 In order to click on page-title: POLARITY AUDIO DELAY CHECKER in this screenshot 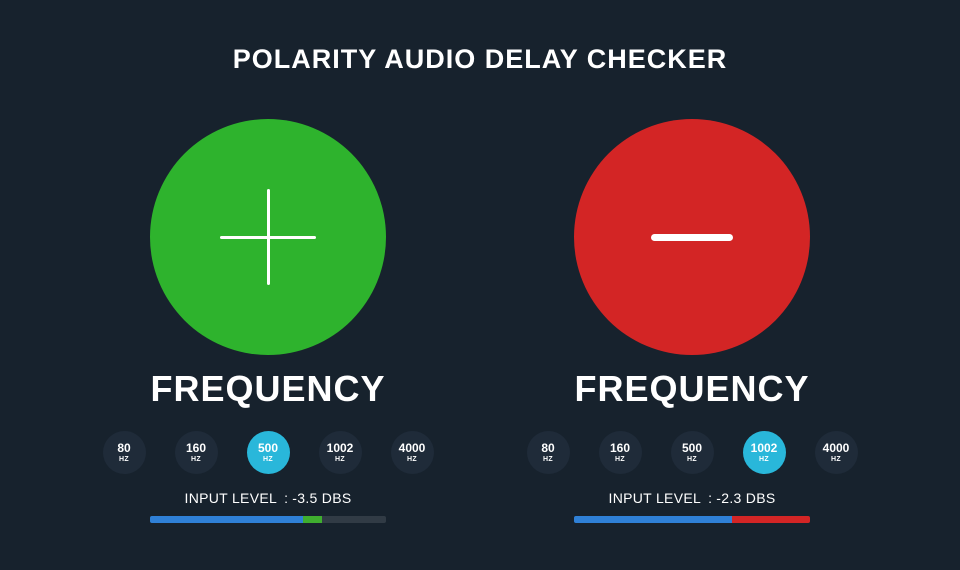, I will do `click(480, 59)`.